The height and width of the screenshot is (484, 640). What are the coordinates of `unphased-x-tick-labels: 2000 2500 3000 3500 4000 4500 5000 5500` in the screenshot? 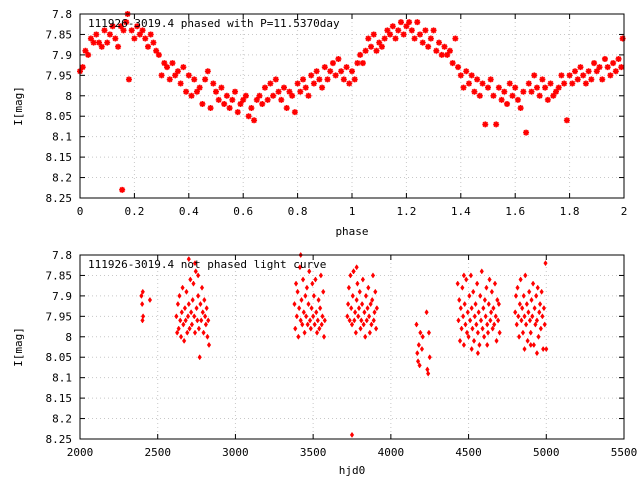 It's located at (352, 452).